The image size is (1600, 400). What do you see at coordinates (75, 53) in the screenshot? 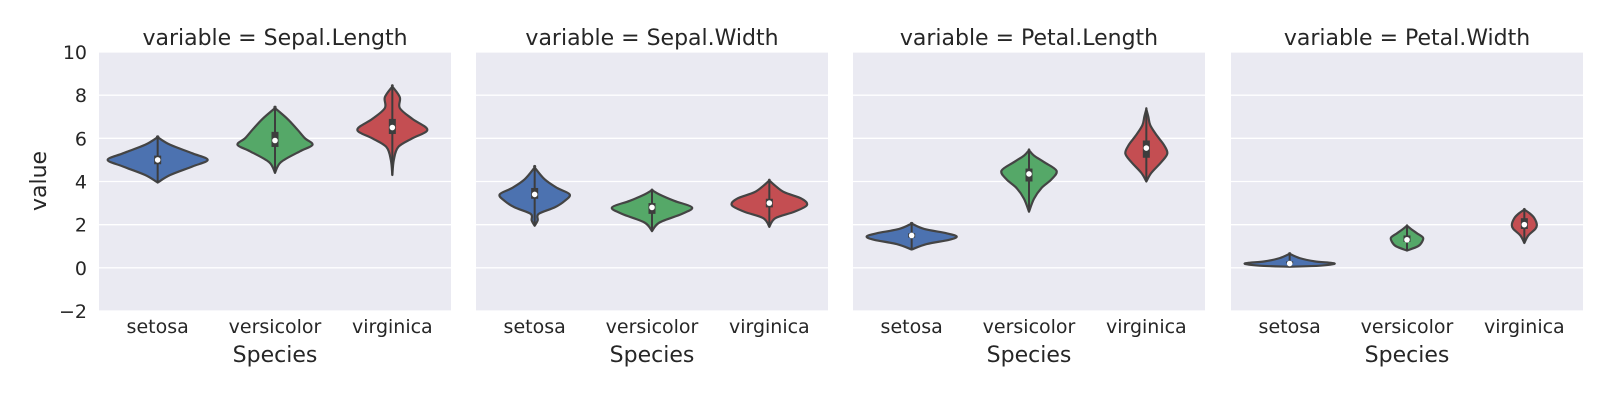
I see `y-tick-label: 10` at bounding box center [75, 53].